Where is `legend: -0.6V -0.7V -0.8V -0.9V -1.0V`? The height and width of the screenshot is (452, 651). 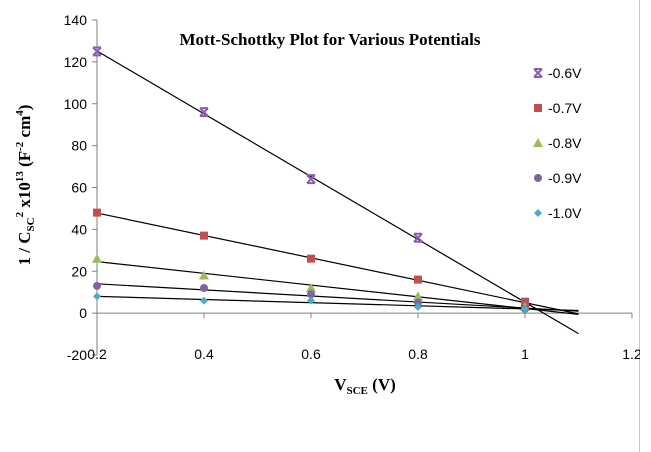 legend: -0.6V -0.7V -0.8V -0.9V -1.0V is located at coordinates (557, 143).